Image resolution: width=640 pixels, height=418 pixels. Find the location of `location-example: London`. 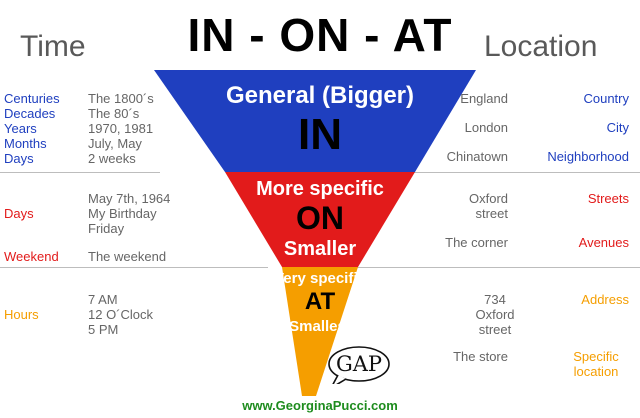

location-example: London is located at coordinates (486, 127).